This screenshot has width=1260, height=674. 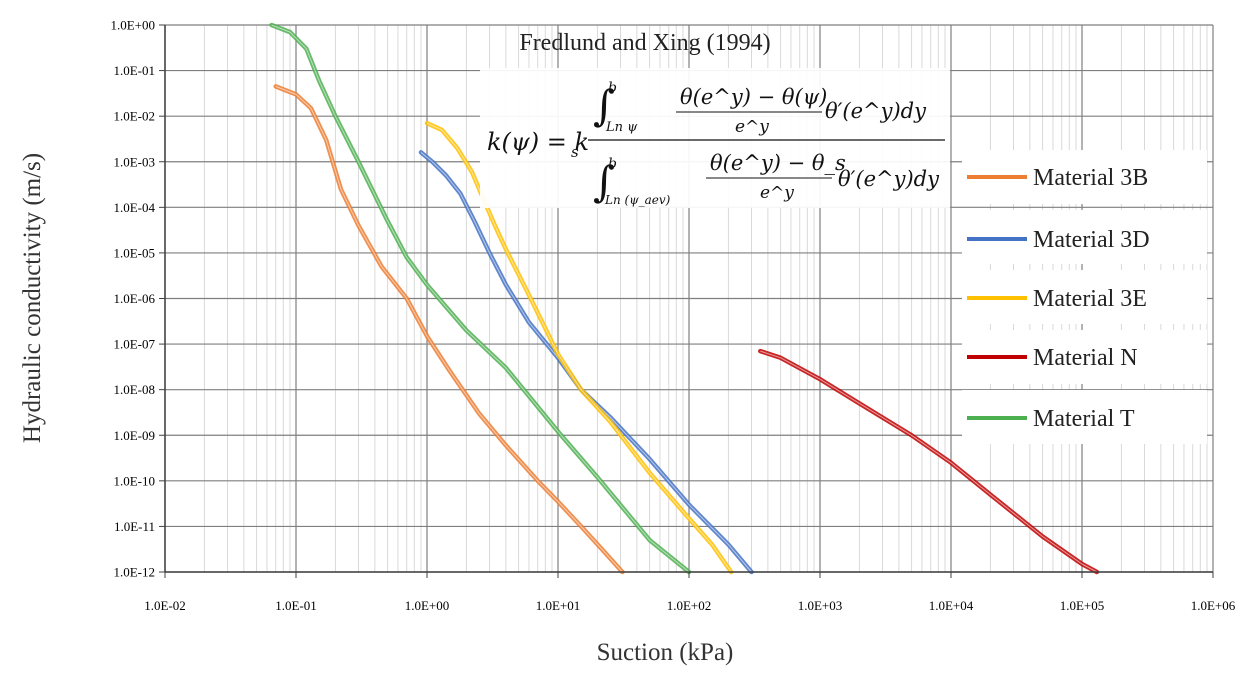 What do you see at coordinates (134, 161) in the screenshot?
I see `y-tick-label: 1.0E-03` at bounding box center [134, 161].